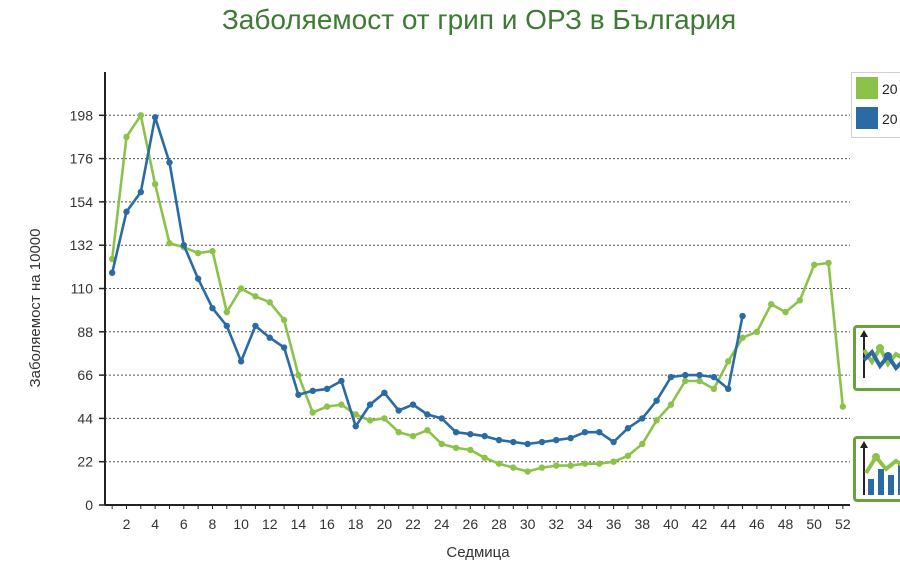 The image size is (900, 563). What do you see at coordinates (867, 88) in the screenshot?
I see `legend-swatch` at bounding box center [867, 88].